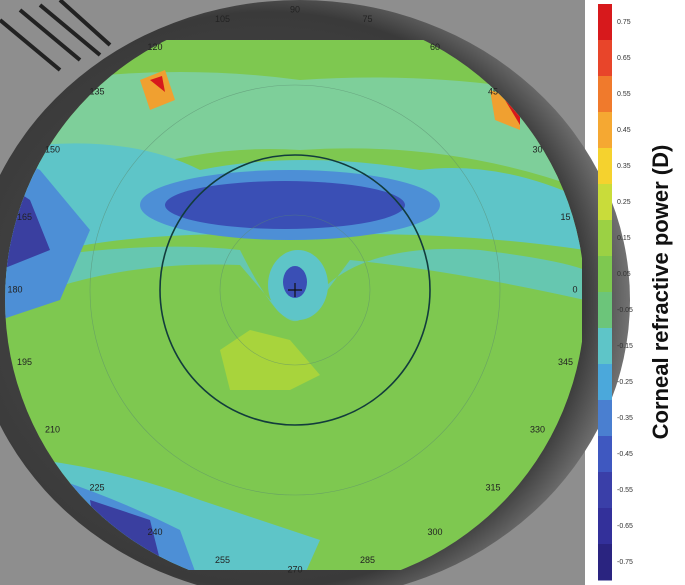  Describe the element at coordinates (96, 487) in the screenshot. I see `angle-label: 225` at that location.